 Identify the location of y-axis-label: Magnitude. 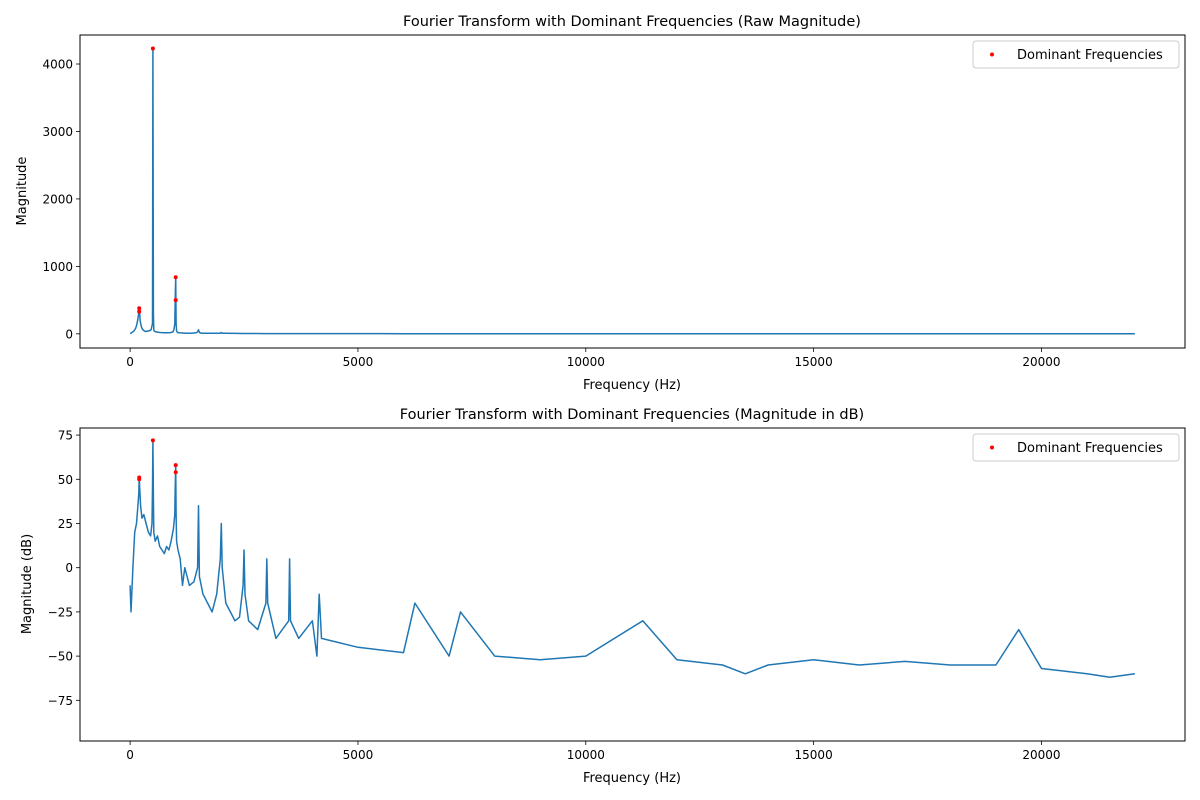
(22, 191).